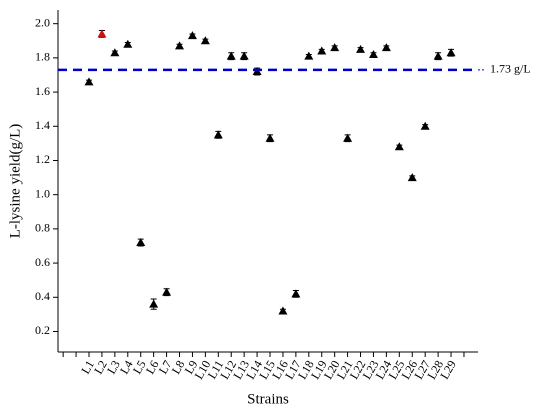  Describe the element at coordinates (87, 367) in the screenshot. I see `x-tick-label: L1` at that location.